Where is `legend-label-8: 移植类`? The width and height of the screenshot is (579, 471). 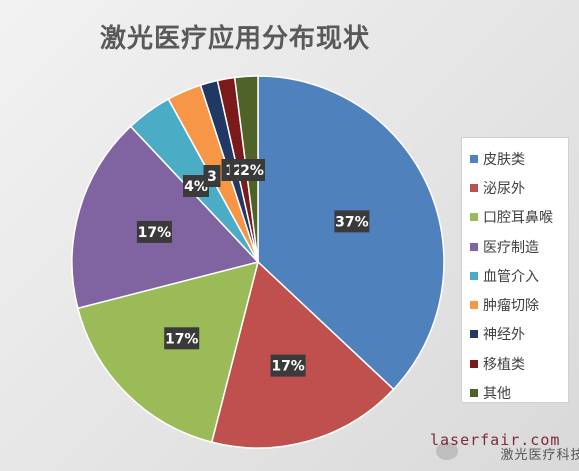
legend-label-8: 移植类 is located at coordinates (504, 364).